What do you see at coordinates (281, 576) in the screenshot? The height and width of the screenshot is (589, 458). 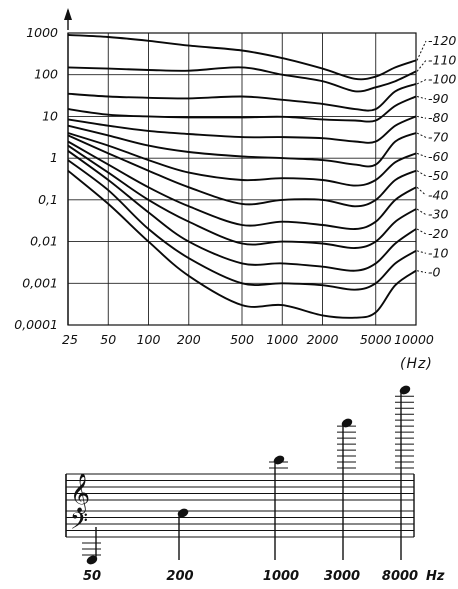 I see `note-frequency-label: 1000` at bounding box center [281, 576].